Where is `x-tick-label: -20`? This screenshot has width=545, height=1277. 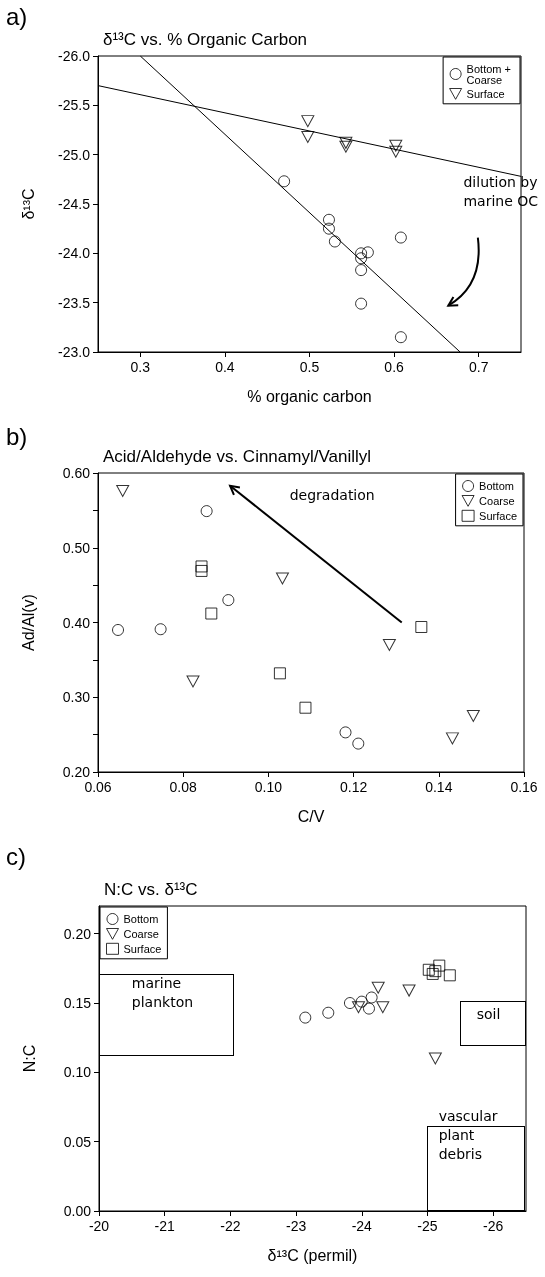 x-tick-label: -20 is located at coordinates (99, 1226).